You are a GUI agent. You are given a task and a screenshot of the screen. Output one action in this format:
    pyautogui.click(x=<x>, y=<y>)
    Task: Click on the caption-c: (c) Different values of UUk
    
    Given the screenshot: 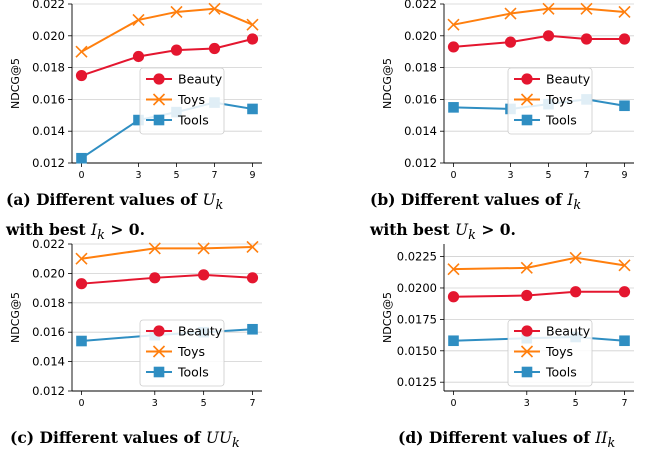 What is the action you would take?
    pyautogui.click(x=125, y=441)
    